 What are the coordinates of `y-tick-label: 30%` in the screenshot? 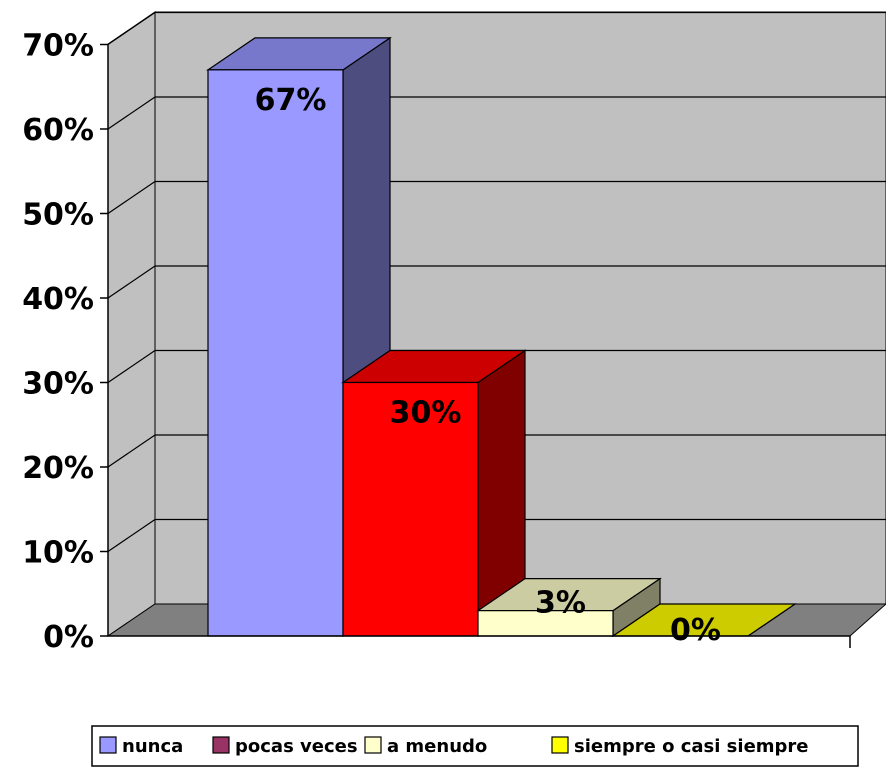 It's located at (58, 384).